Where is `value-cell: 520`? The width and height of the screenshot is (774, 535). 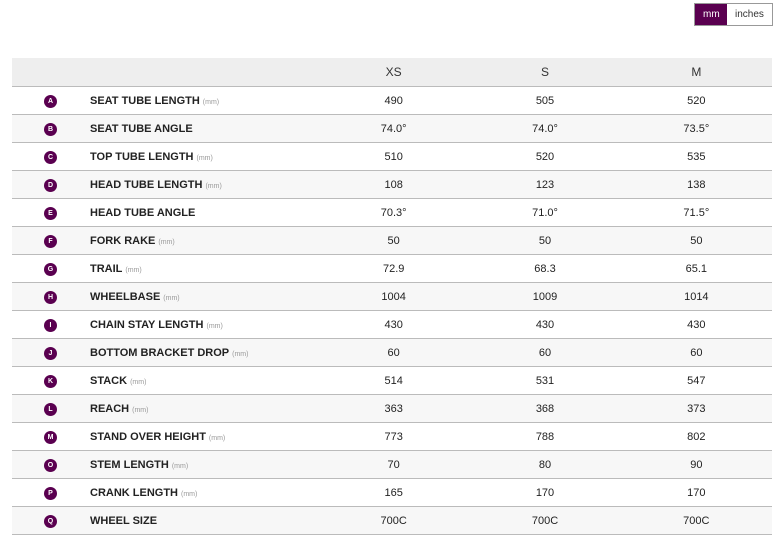
value-cell: 520 is located at coordinates (696, 100).